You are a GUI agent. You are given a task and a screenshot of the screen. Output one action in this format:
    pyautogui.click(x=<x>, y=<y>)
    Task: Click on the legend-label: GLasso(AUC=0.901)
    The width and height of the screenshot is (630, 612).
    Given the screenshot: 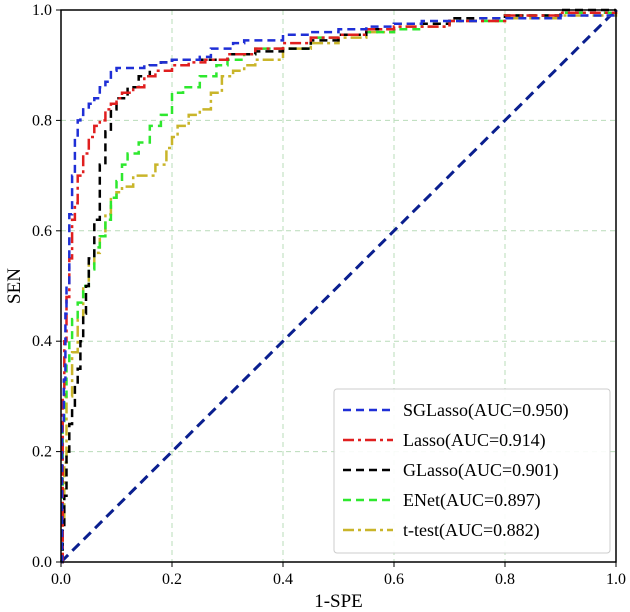 What is the action you would take?
    pyautogui.click(x=481, y=470)
    